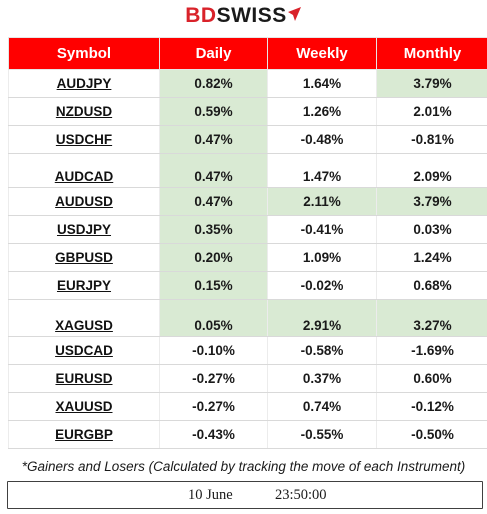 Image resolution: width=487 pixels, height=514 pixels. What do you see at coordinates (322, 53) in the screenshot?
I see `header-weekly: Weekly` at bounding box center [322, 53].